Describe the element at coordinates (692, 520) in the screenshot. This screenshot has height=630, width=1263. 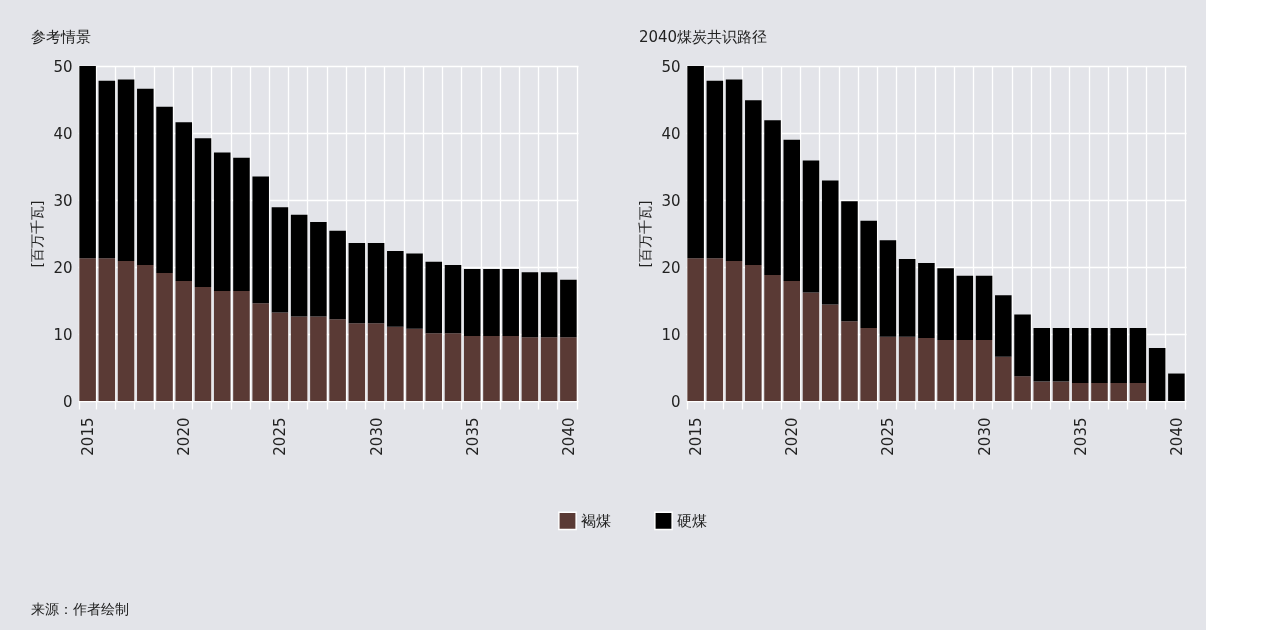
I see `legend-label: 硬煤` at that location.